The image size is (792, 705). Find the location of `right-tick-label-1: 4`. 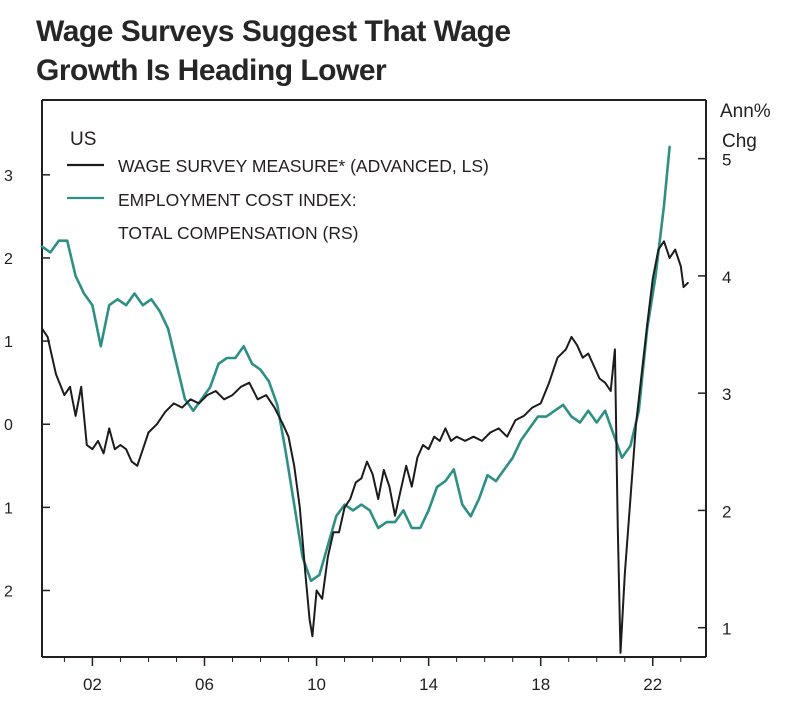

right-tick-label-1: 4 is located at coordinates (726, 277).